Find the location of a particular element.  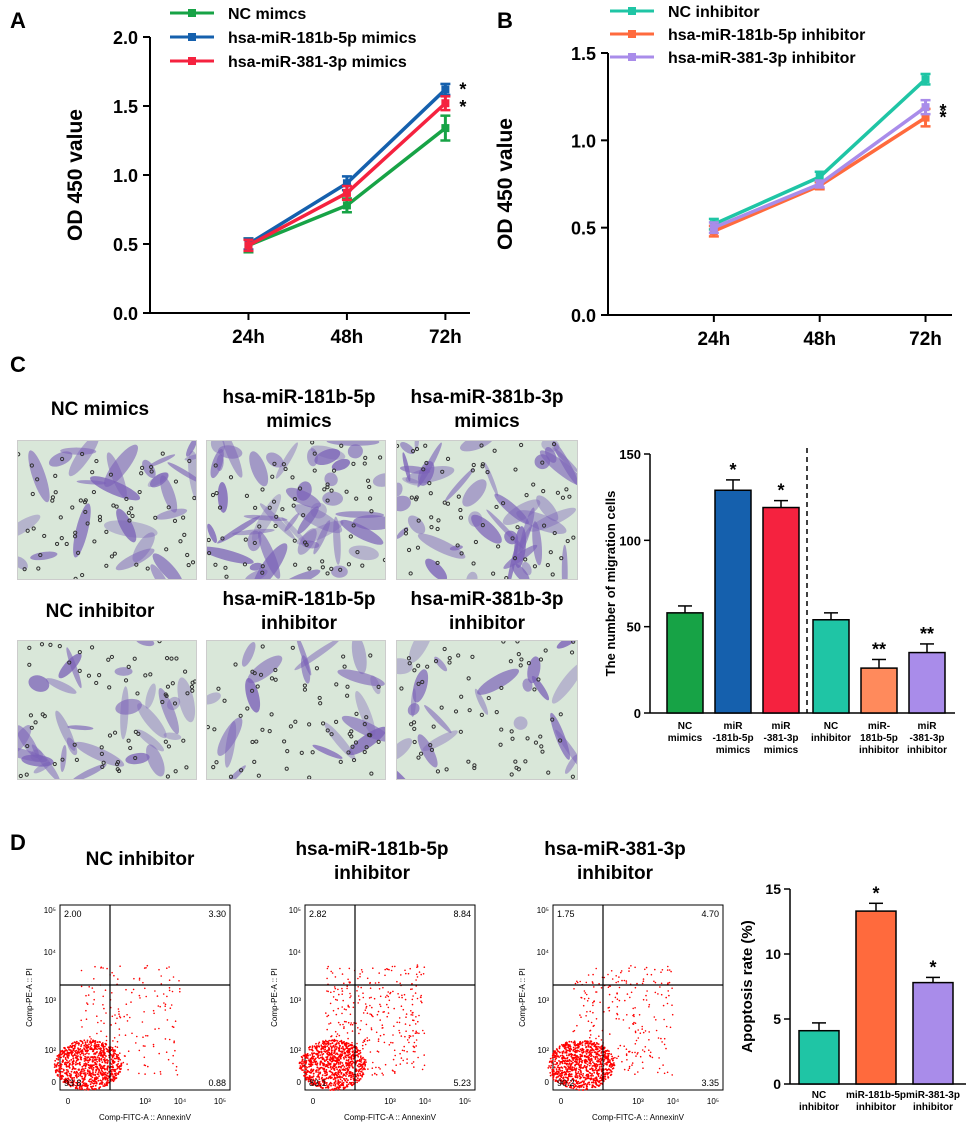

significance-mark: ** is located at coordinates (927, 634).